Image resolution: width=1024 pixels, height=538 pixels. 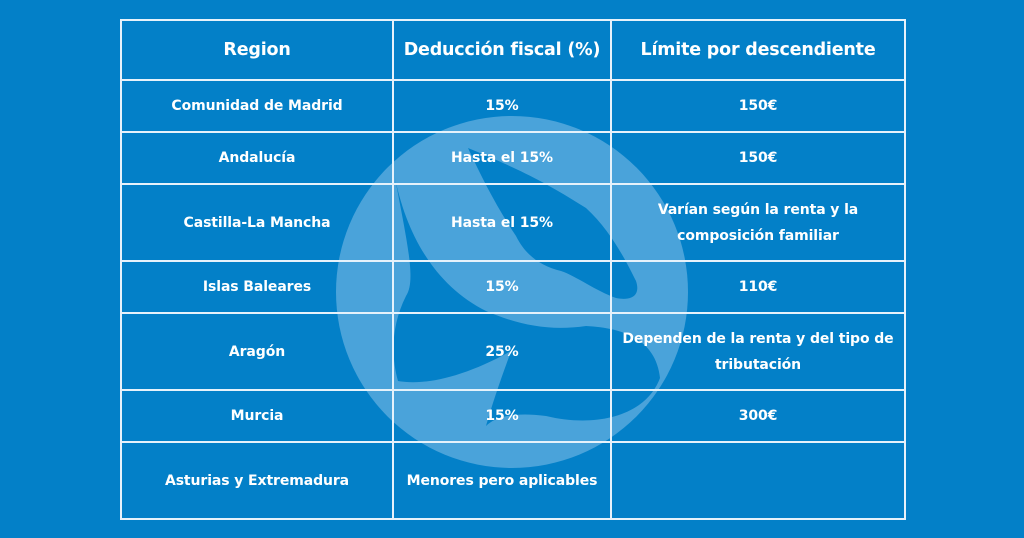 What do you see at coordinates (257, 480) in the screenshot?
I see `cell-region: Asturias y Extremadura` at bounding box center [257, 480].